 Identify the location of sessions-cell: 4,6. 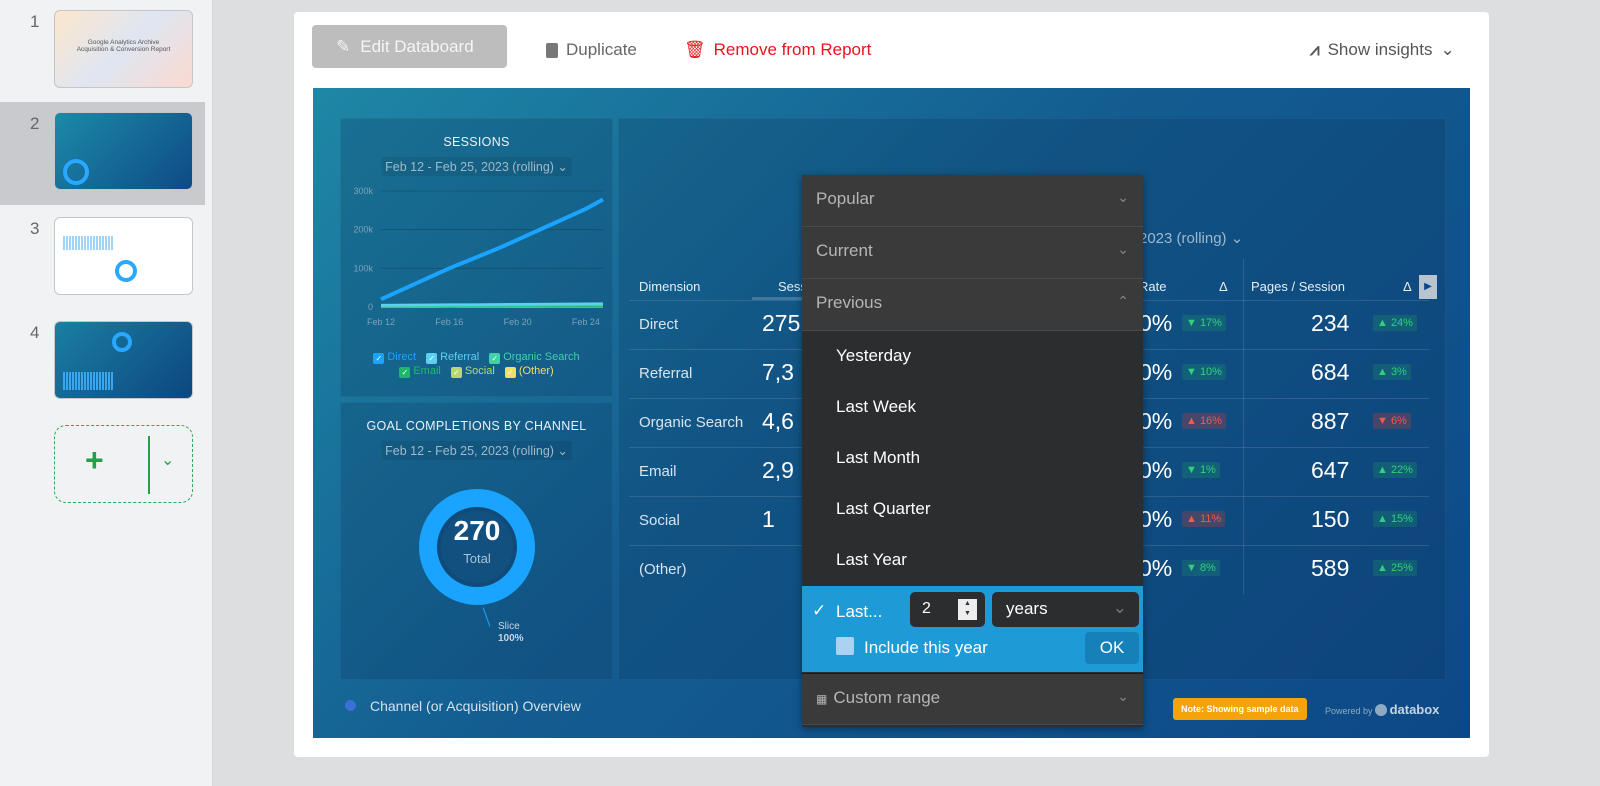
(778, 421).